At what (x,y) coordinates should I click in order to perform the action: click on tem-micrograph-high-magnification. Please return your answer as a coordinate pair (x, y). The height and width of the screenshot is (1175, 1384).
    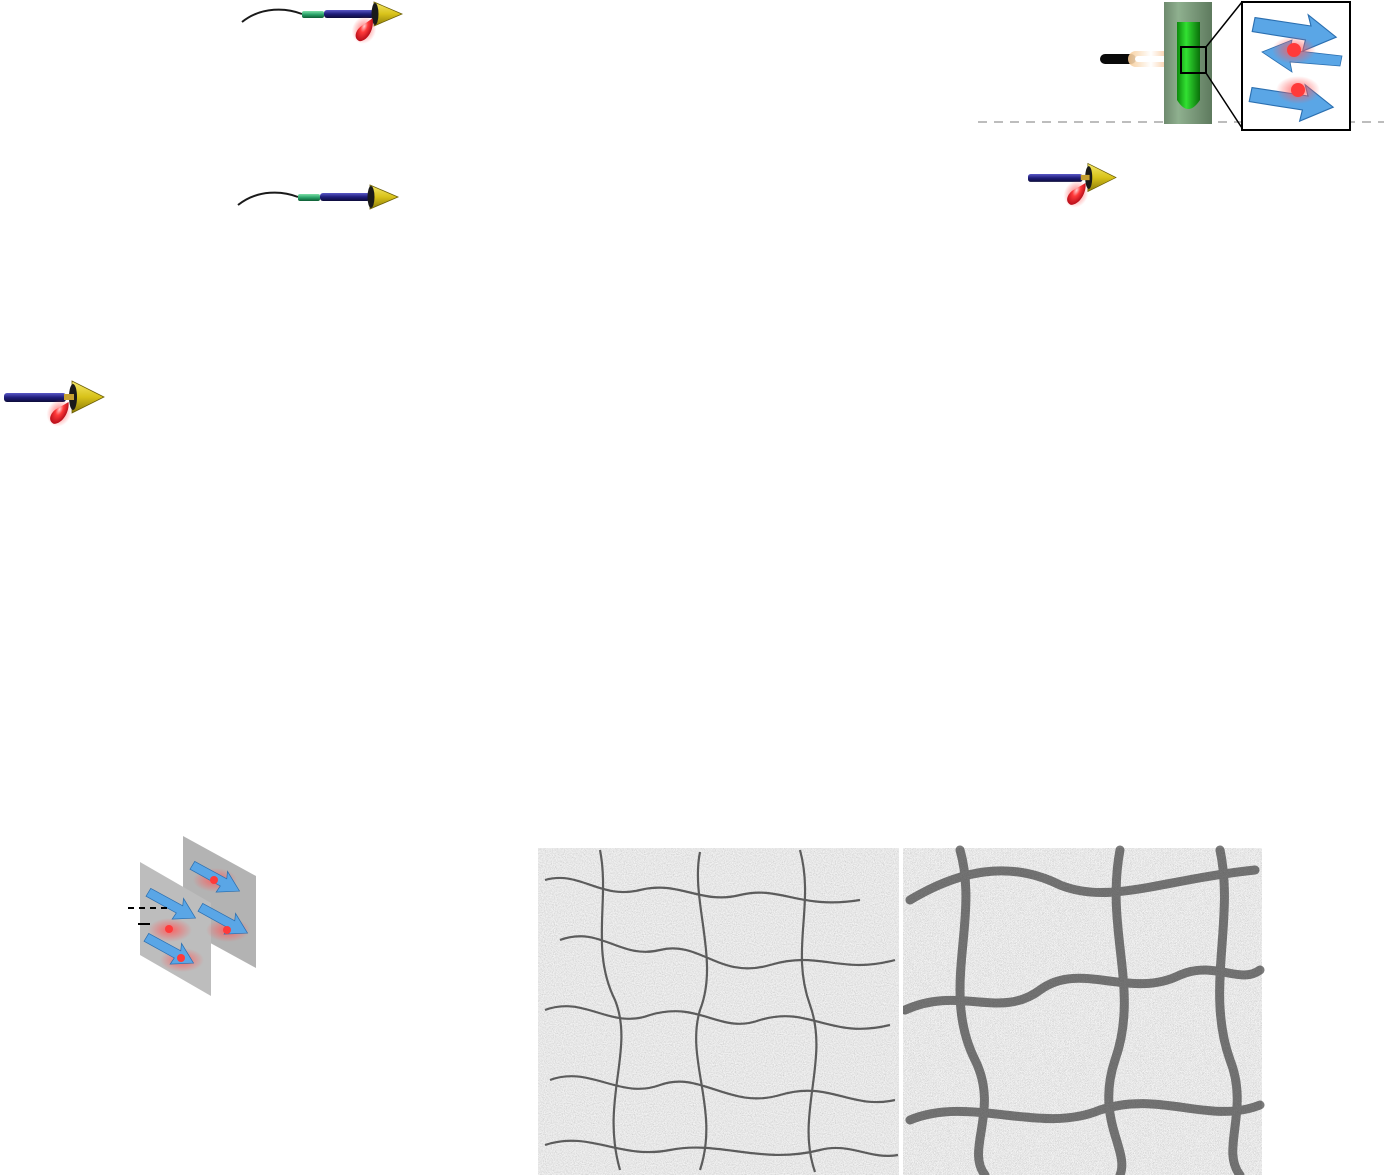
    Looking at the image, I should click on (1082, 1010).